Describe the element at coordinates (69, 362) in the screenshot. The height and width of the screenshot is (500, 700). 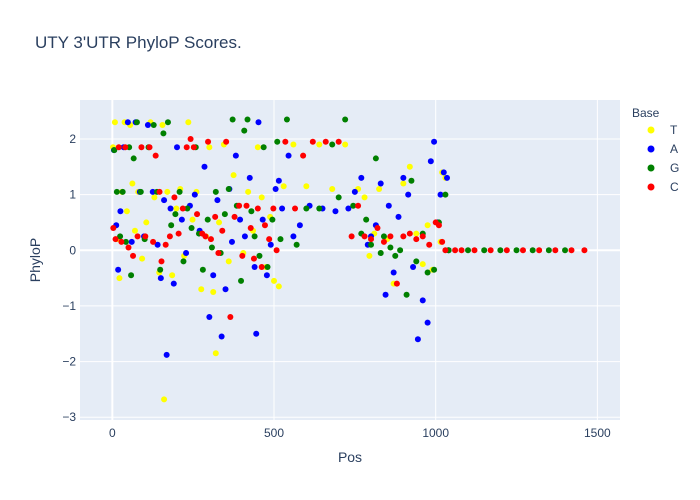
I see `y-tick-label: −2` at that location.